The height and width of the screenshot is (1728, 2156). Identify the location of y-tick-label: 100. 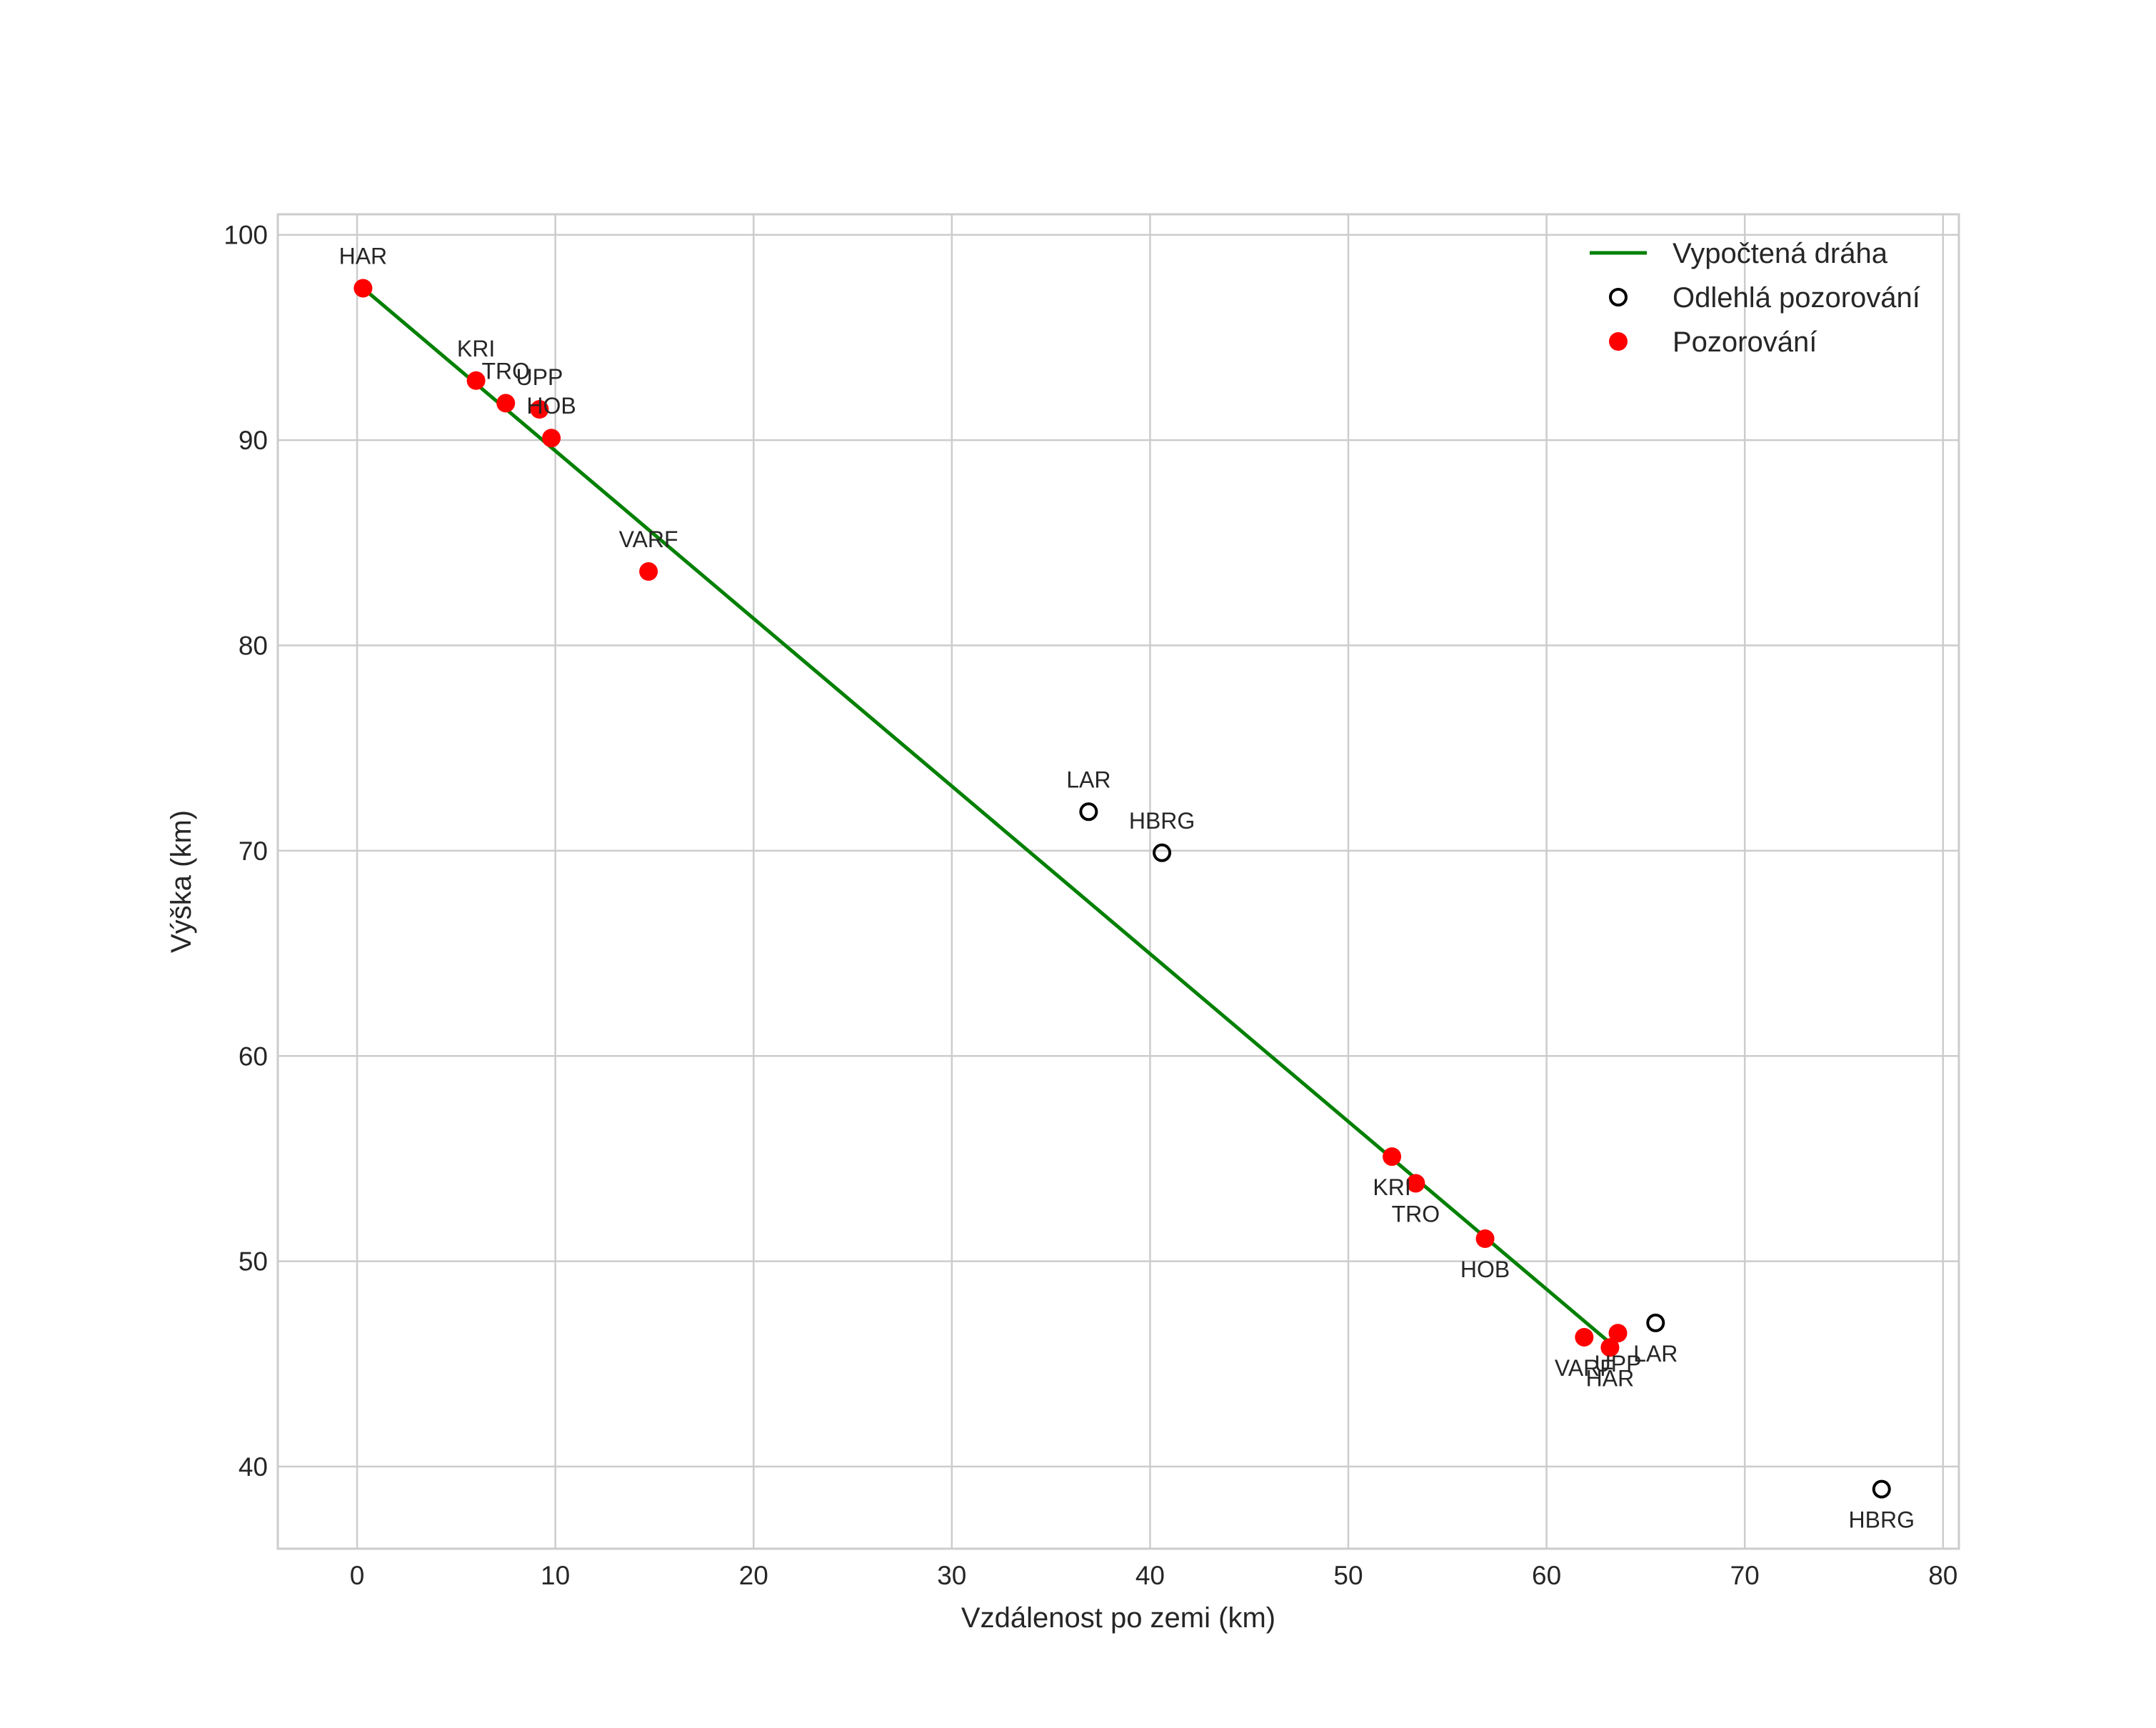
(246, 235).